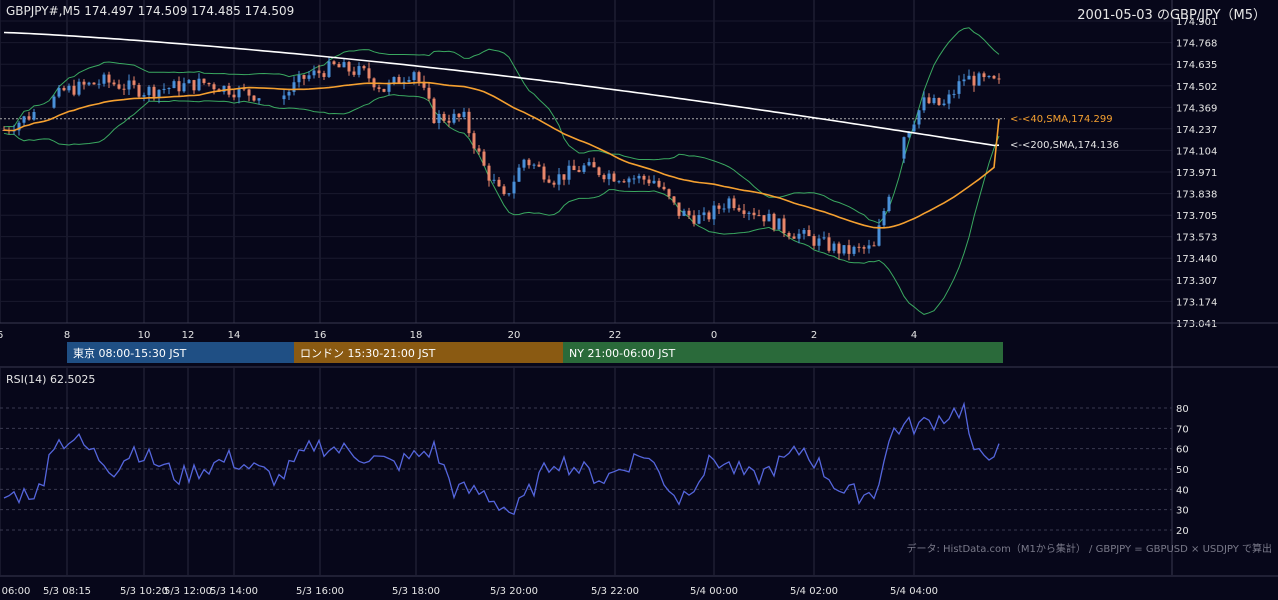 This screenshot has height=600, width=1278. What do you see at coordinates (320, 591) in the screenshot?
I see `rsi-time-tick-label: 5/3 16:00` at bounding box center [320, 591].